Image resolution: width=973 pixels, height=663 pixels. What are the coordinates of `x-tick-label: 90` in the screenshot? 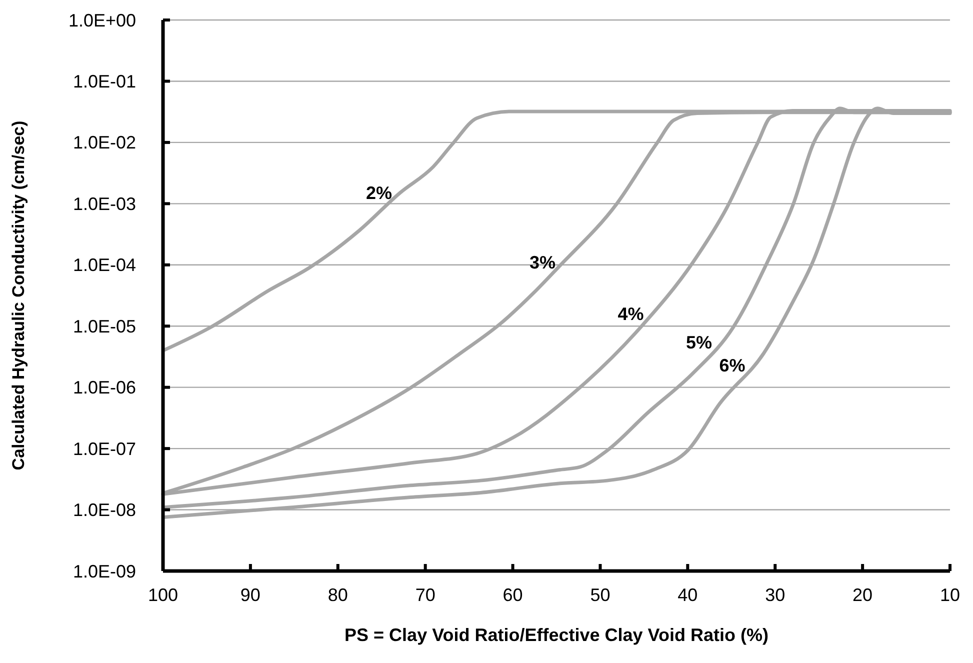 It's located at (250, 595).